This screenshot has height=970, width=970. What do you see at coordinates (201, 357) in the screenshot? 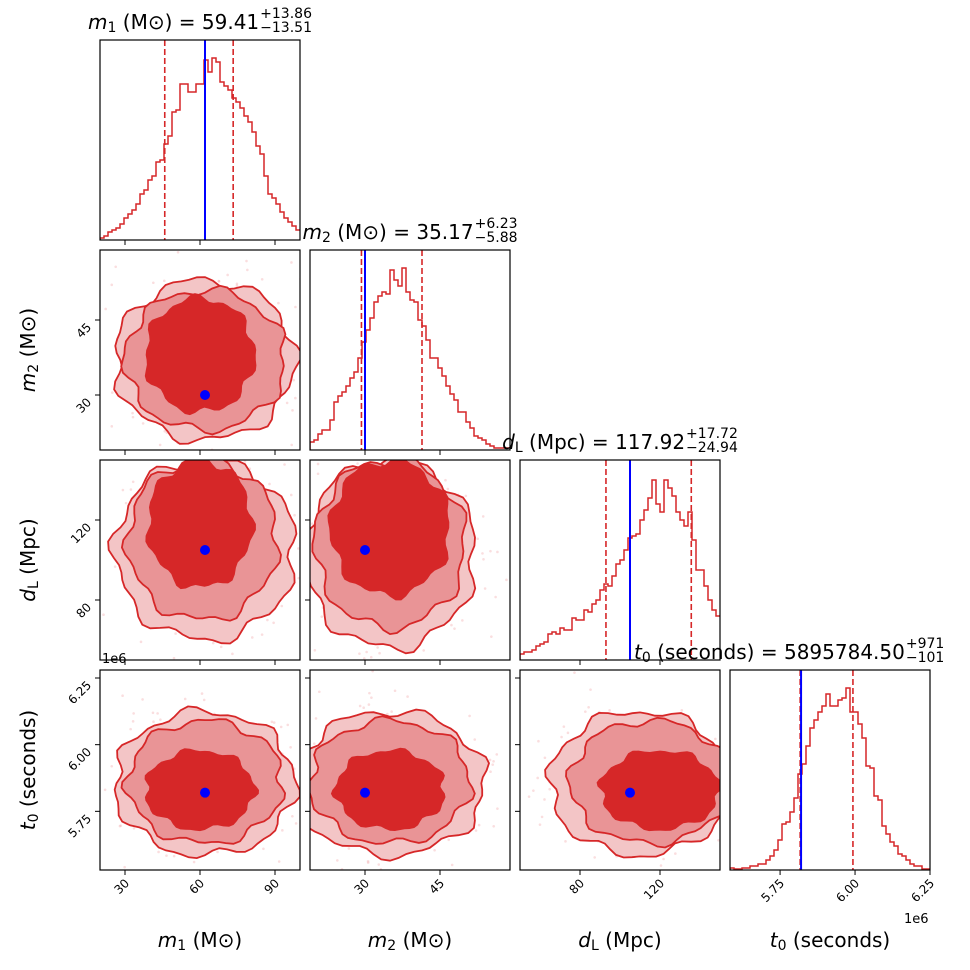
I see `panel-m1-m2: 30 45` at bounding box center [201, 357].